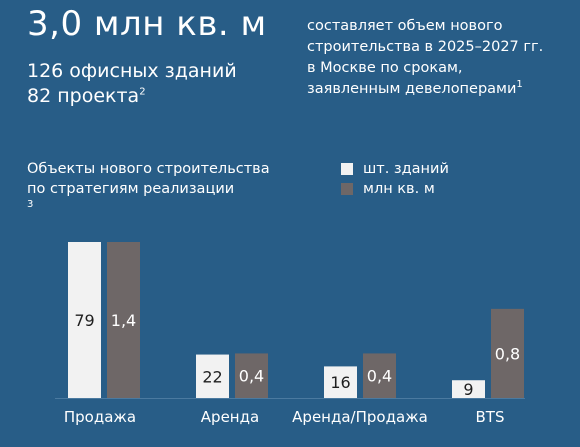  I want to click on legend-item-buildings: шт. зданий, so click(395, 169).